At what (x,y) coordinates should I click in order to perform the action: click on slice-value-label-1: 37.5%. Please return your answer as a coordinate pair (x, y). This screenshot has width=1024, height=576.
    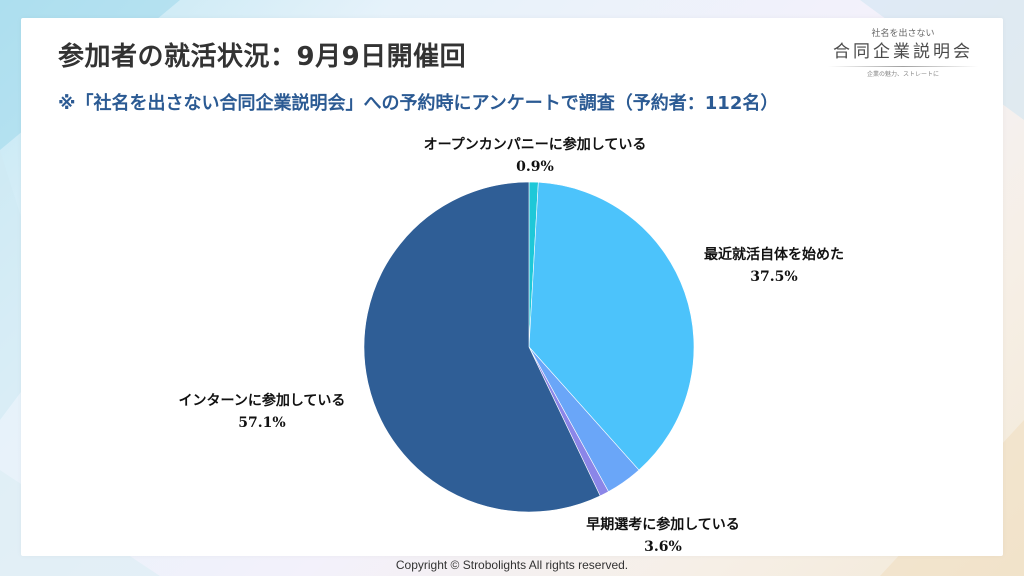
    Looking at the image, I should click on (773, 277).